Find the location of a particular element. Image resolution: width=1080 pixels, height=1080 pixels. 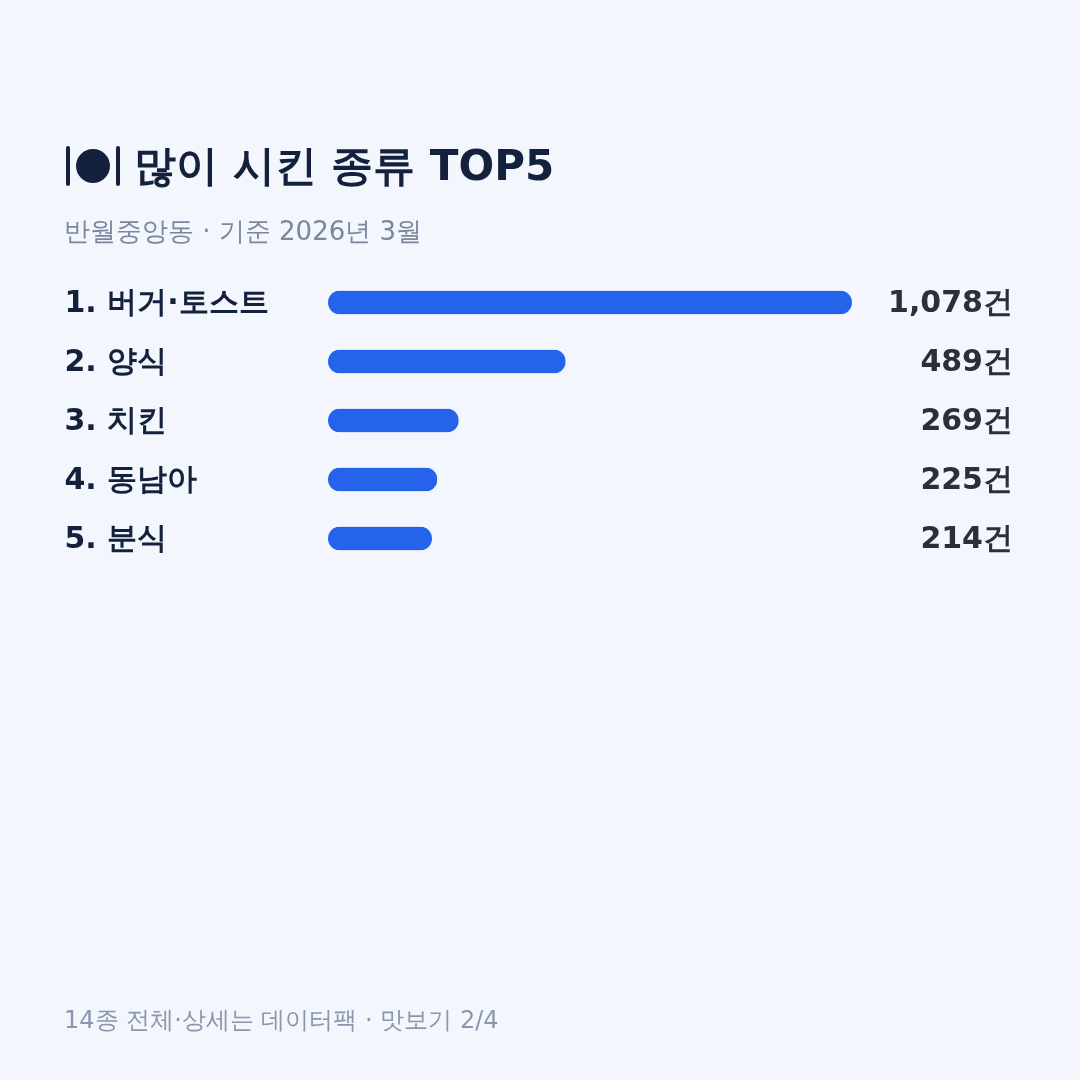

data-label: 1,078건 is located at coordinates (950, 301).